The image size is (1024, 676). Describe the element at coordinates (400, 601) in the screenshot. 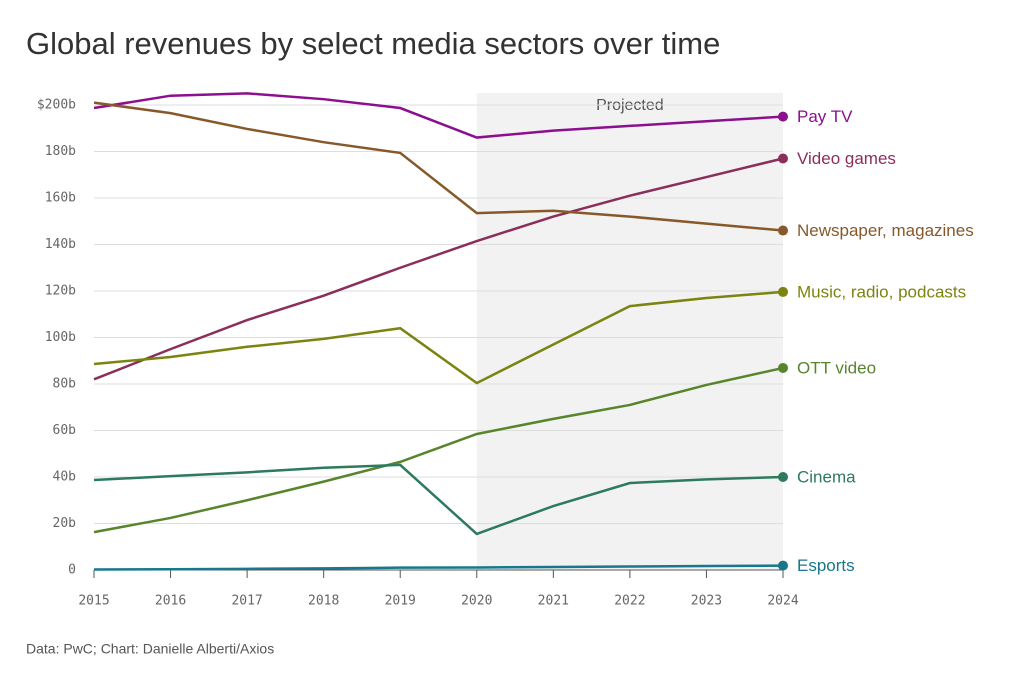

I see `x-tick-label: 2019` at that location.